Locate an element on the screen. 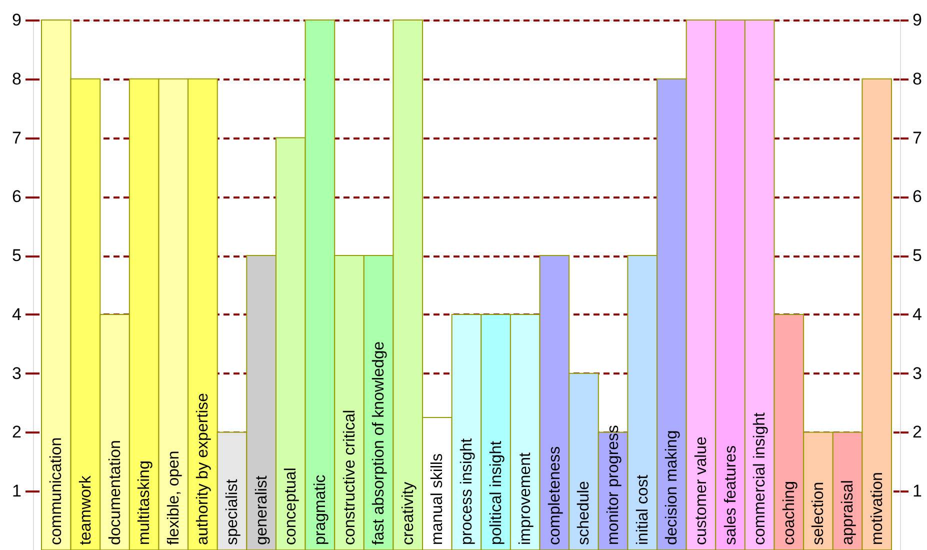  y2-tick-label: 8 is located at coordinates (917, 78).